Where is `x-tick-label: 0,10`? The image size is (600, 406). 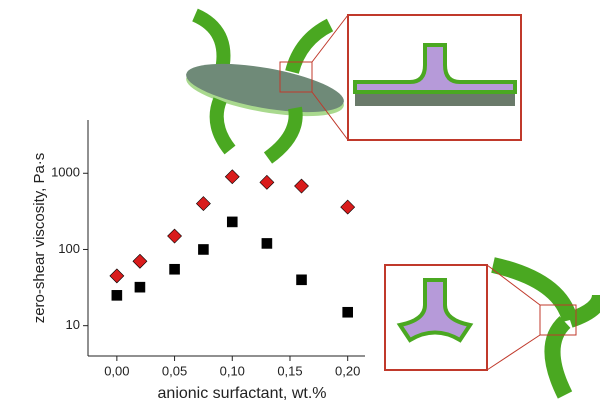
x-tick-label: 0,10 is located at coordinates (232, 370).